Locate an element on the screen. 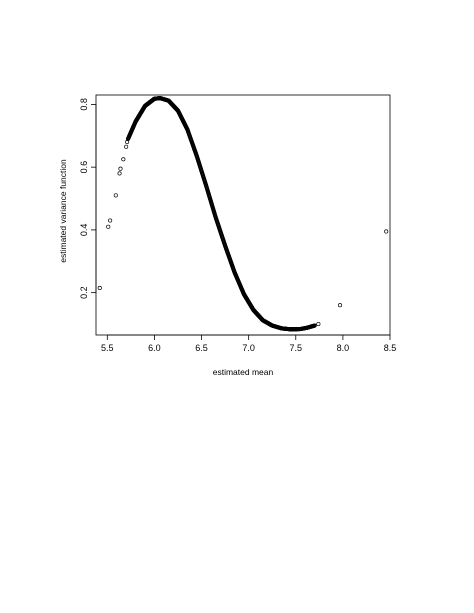 The height and width of the screenshot is (613, 474). y-axis: 0.2 0.4 0.6 0.8 is located at coordinates (88, 198).